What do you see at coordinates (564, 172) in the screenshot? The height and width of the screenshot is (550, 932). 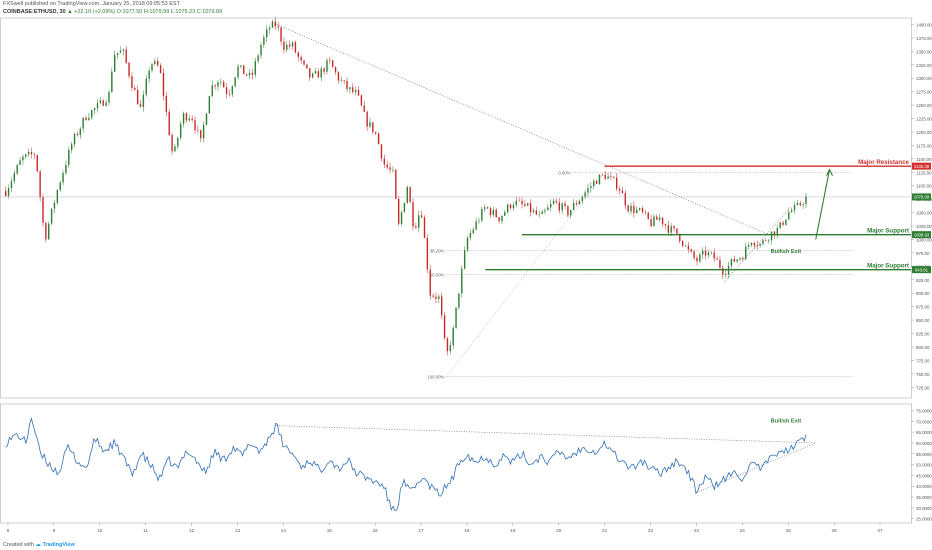 I see `fib-level-label: 0.00%` at bounding box center [564, 172].